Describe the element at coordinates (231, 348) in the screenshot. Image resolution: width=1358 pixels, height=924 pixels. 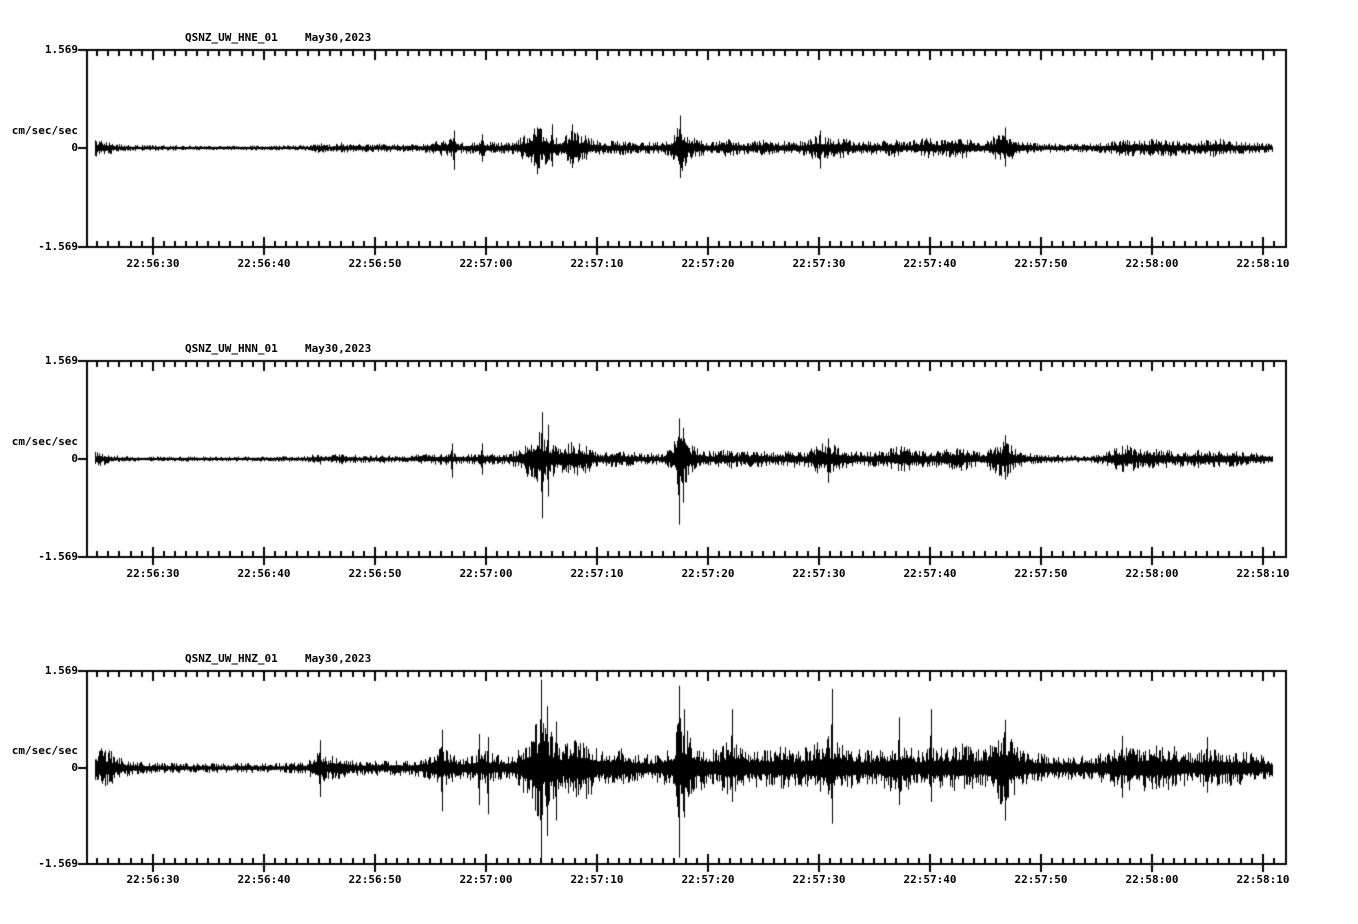
I see `plot-title-station: QSNZ_UW_HNN_01` at that location.